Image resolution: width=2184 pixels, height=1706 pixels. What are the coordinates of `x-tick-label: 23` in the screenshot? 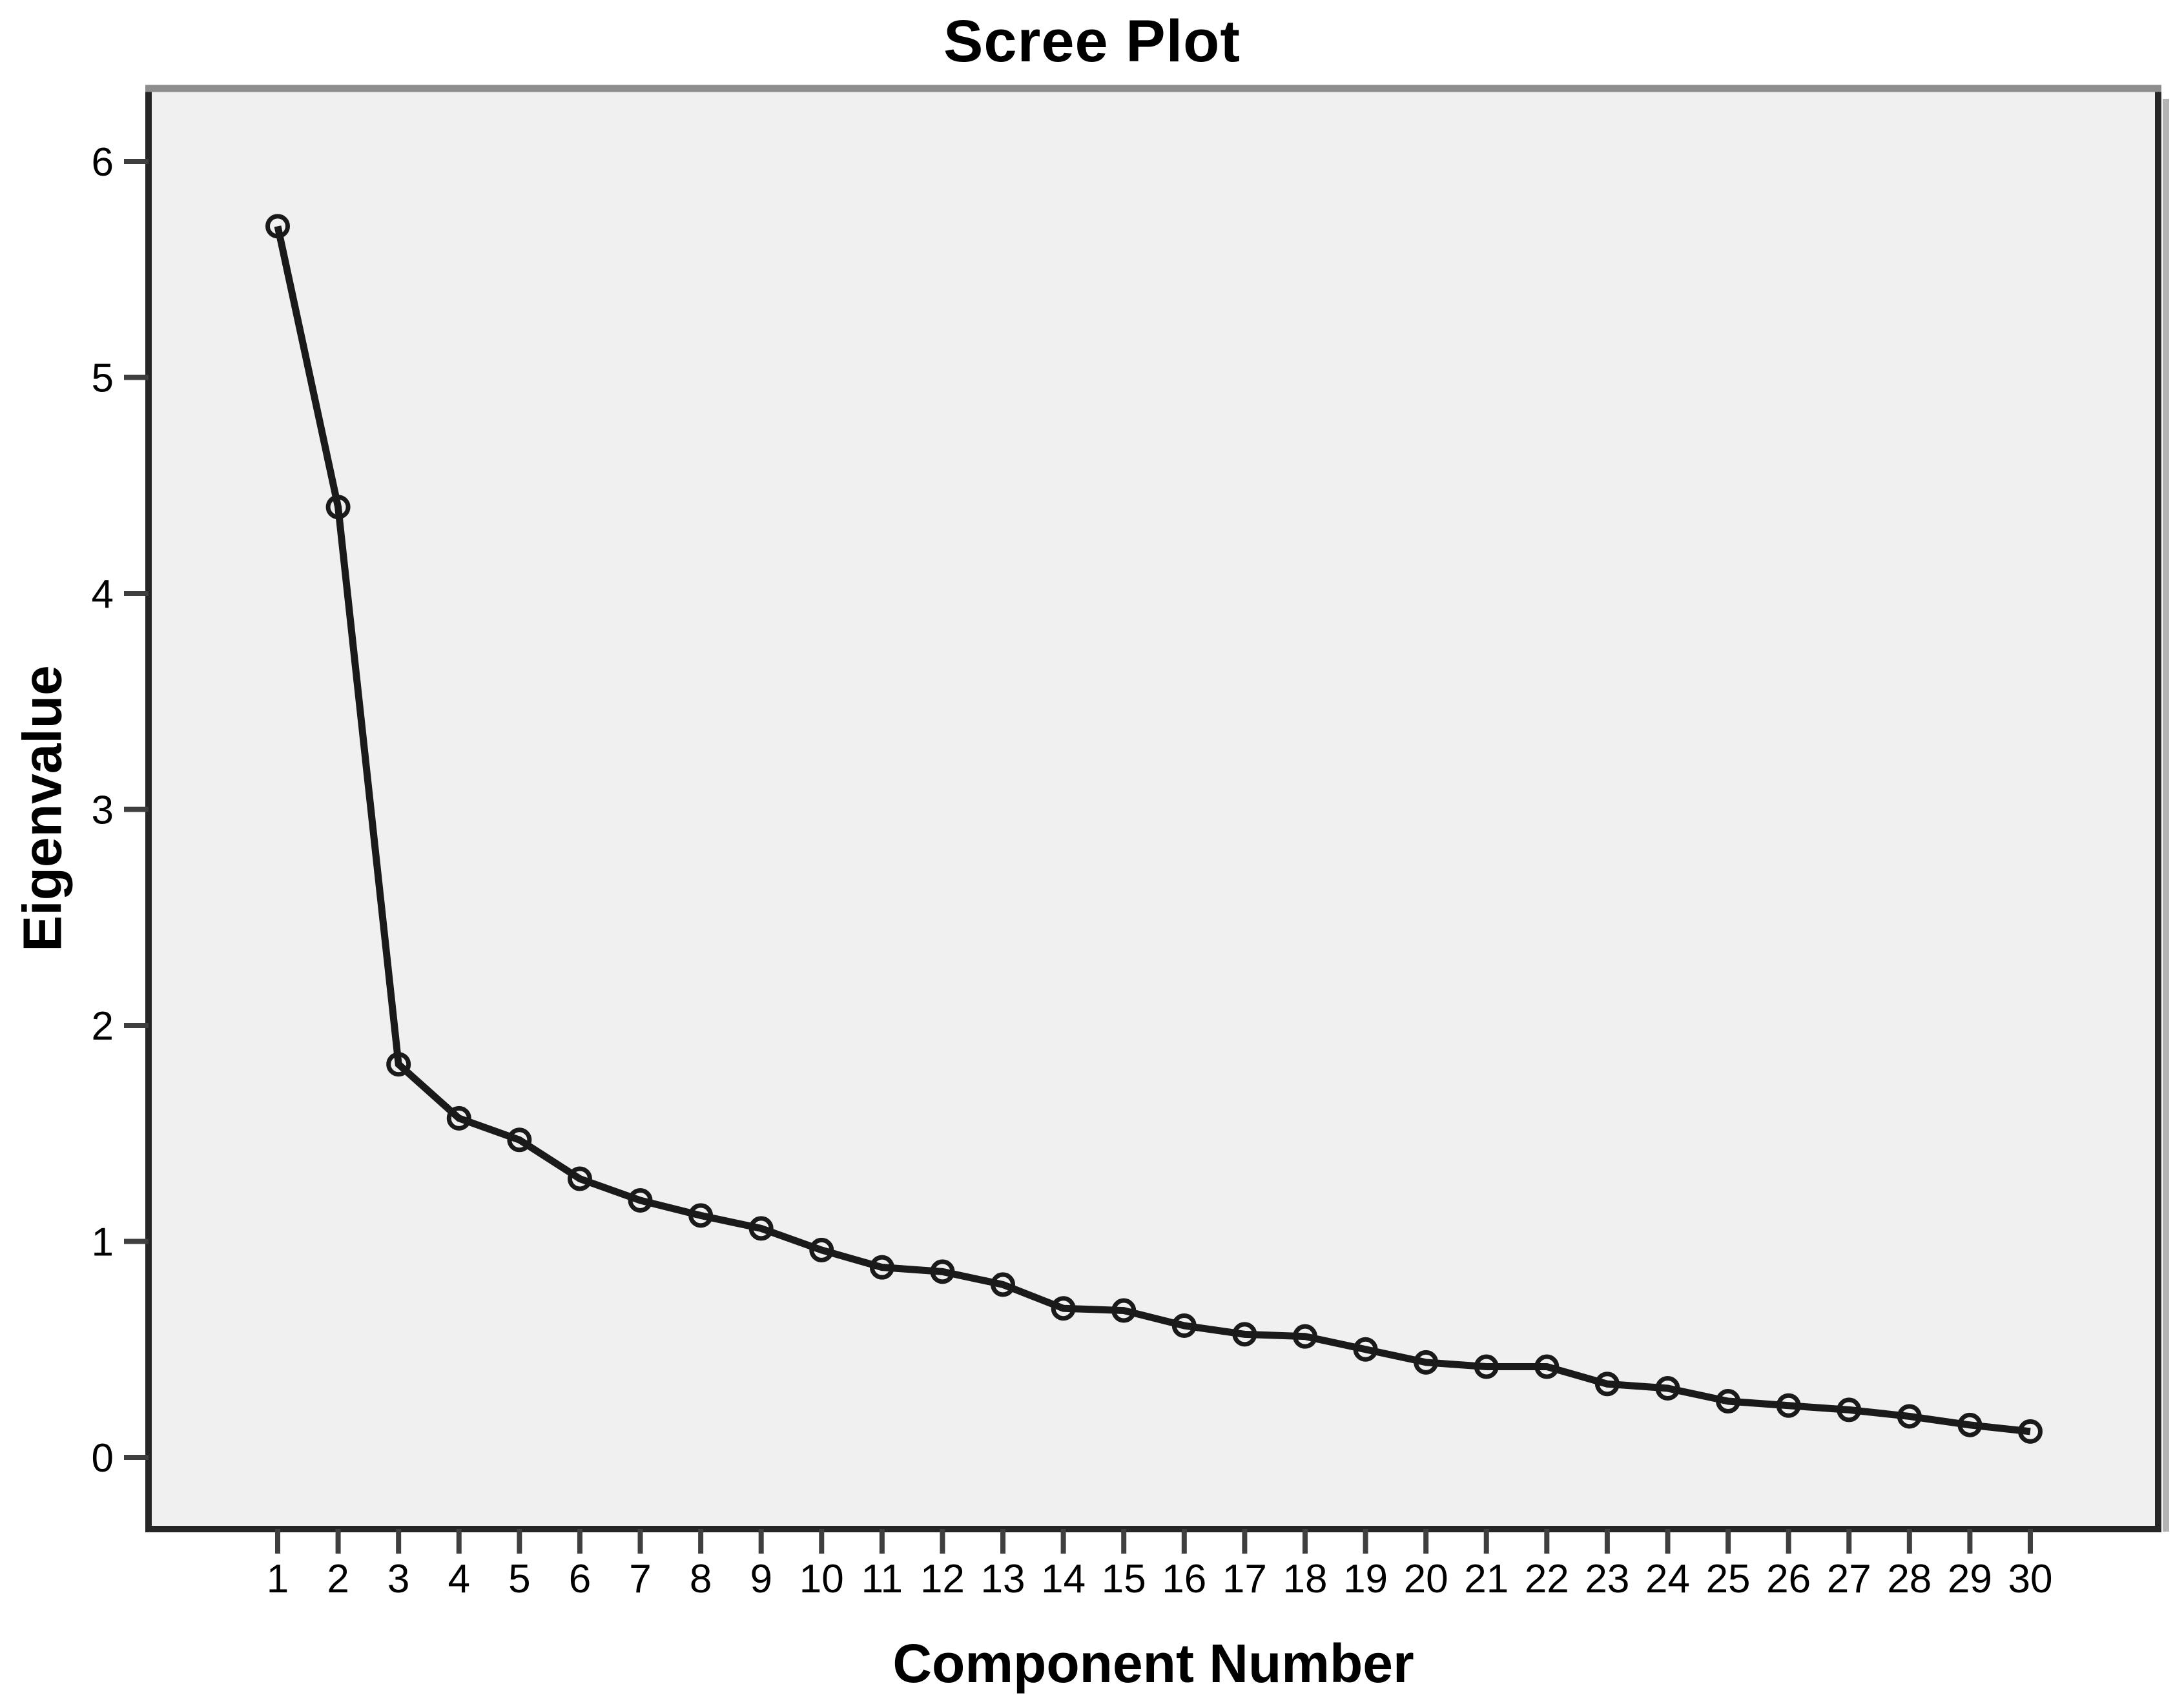 It's located at (1607, 1579).